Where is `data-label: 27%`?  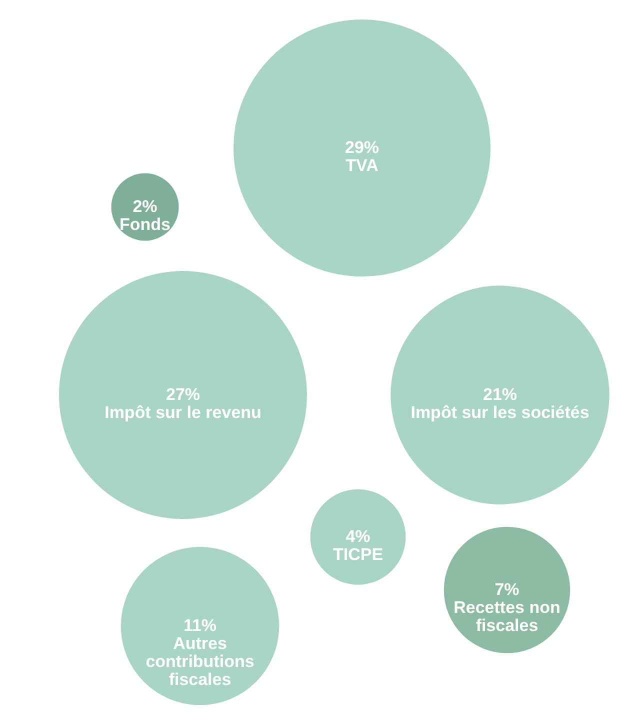
data-label: 27% is located at coordinates (183, 394).